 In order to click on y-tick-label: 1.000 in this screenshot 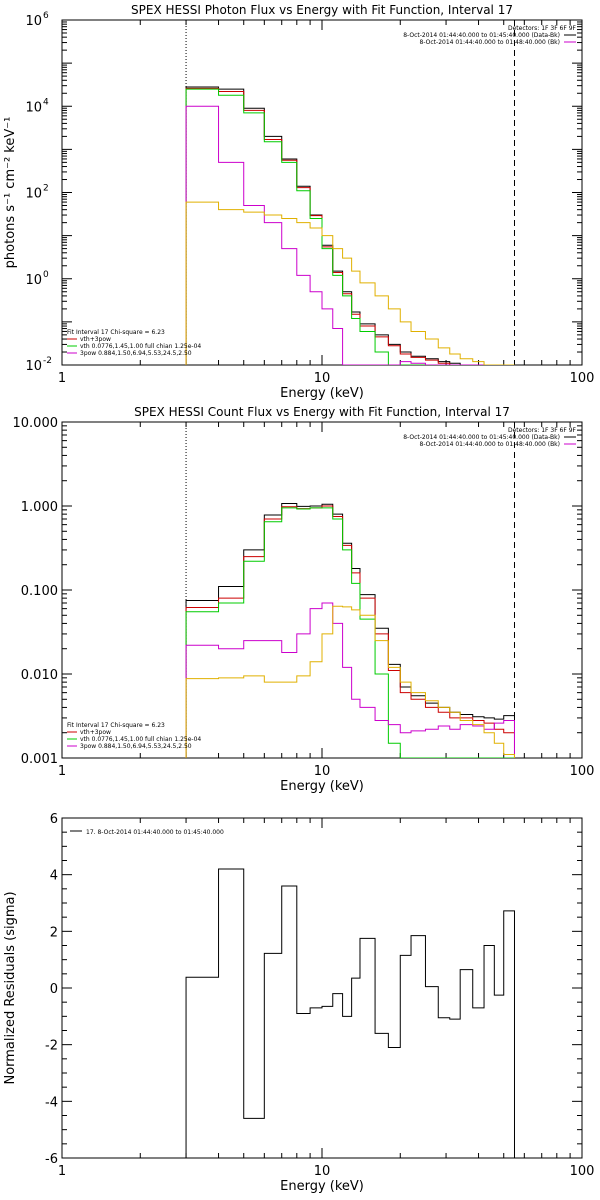, I will do `click(39, 507)`.